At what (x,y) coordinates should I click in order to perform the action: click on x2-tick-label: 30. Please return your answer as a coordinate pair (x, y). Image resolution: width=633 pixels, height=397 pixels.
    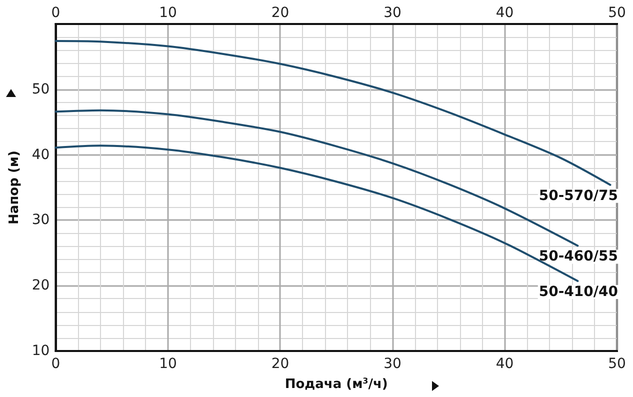
    Looking at the image, I should click on (393, 364).